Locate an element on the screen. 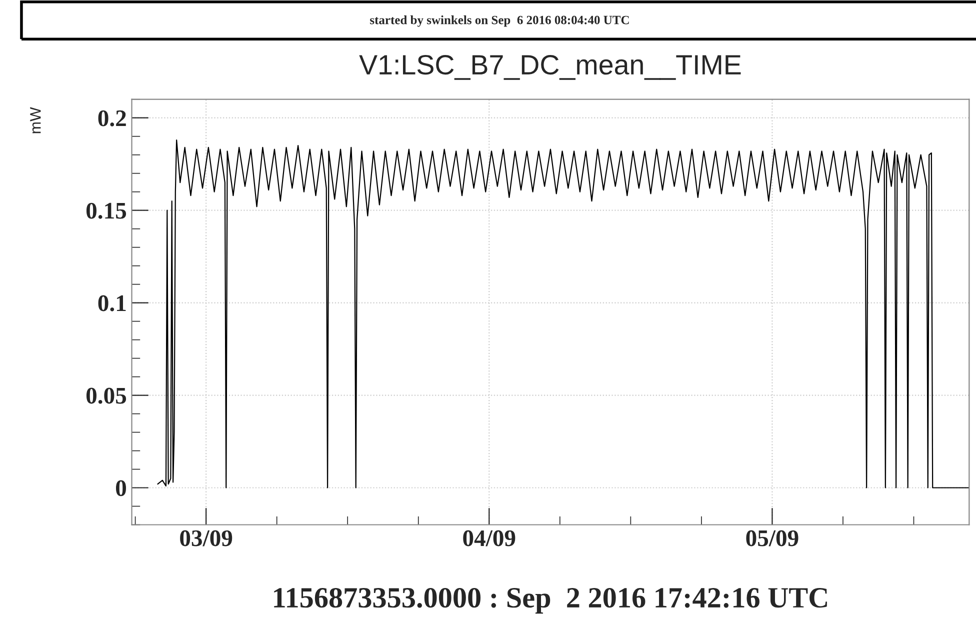 This screenshot has width=976, height=621. x-axis-title: 1156873353.0000 : Sep 2 2016 17:42:16 UTC is located at coordinates (550, 601).